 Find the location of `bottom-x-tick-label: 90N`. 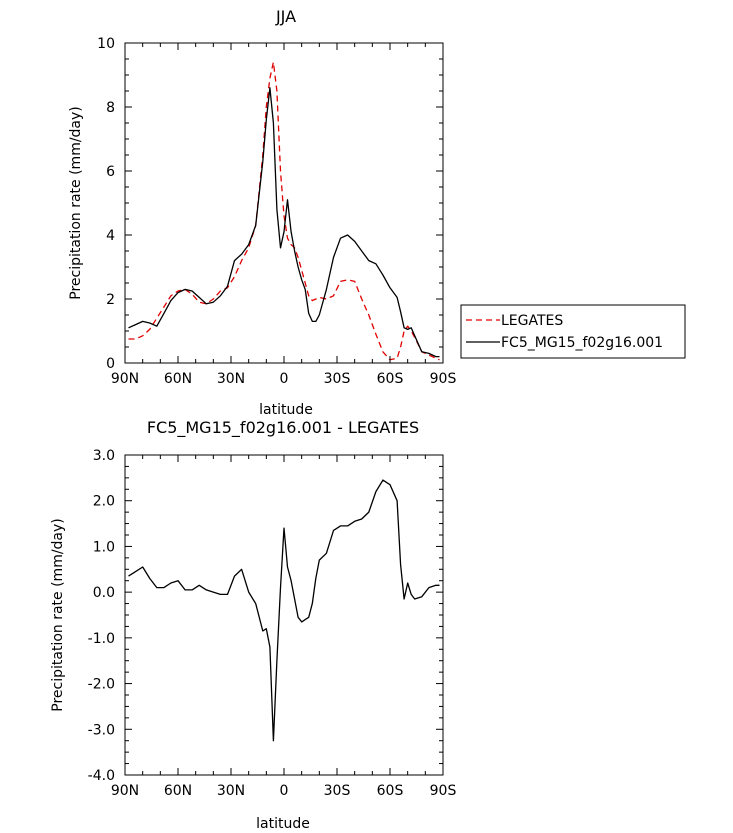

bottom-x-tick-label: 90N is located at coordinates (125, 791).